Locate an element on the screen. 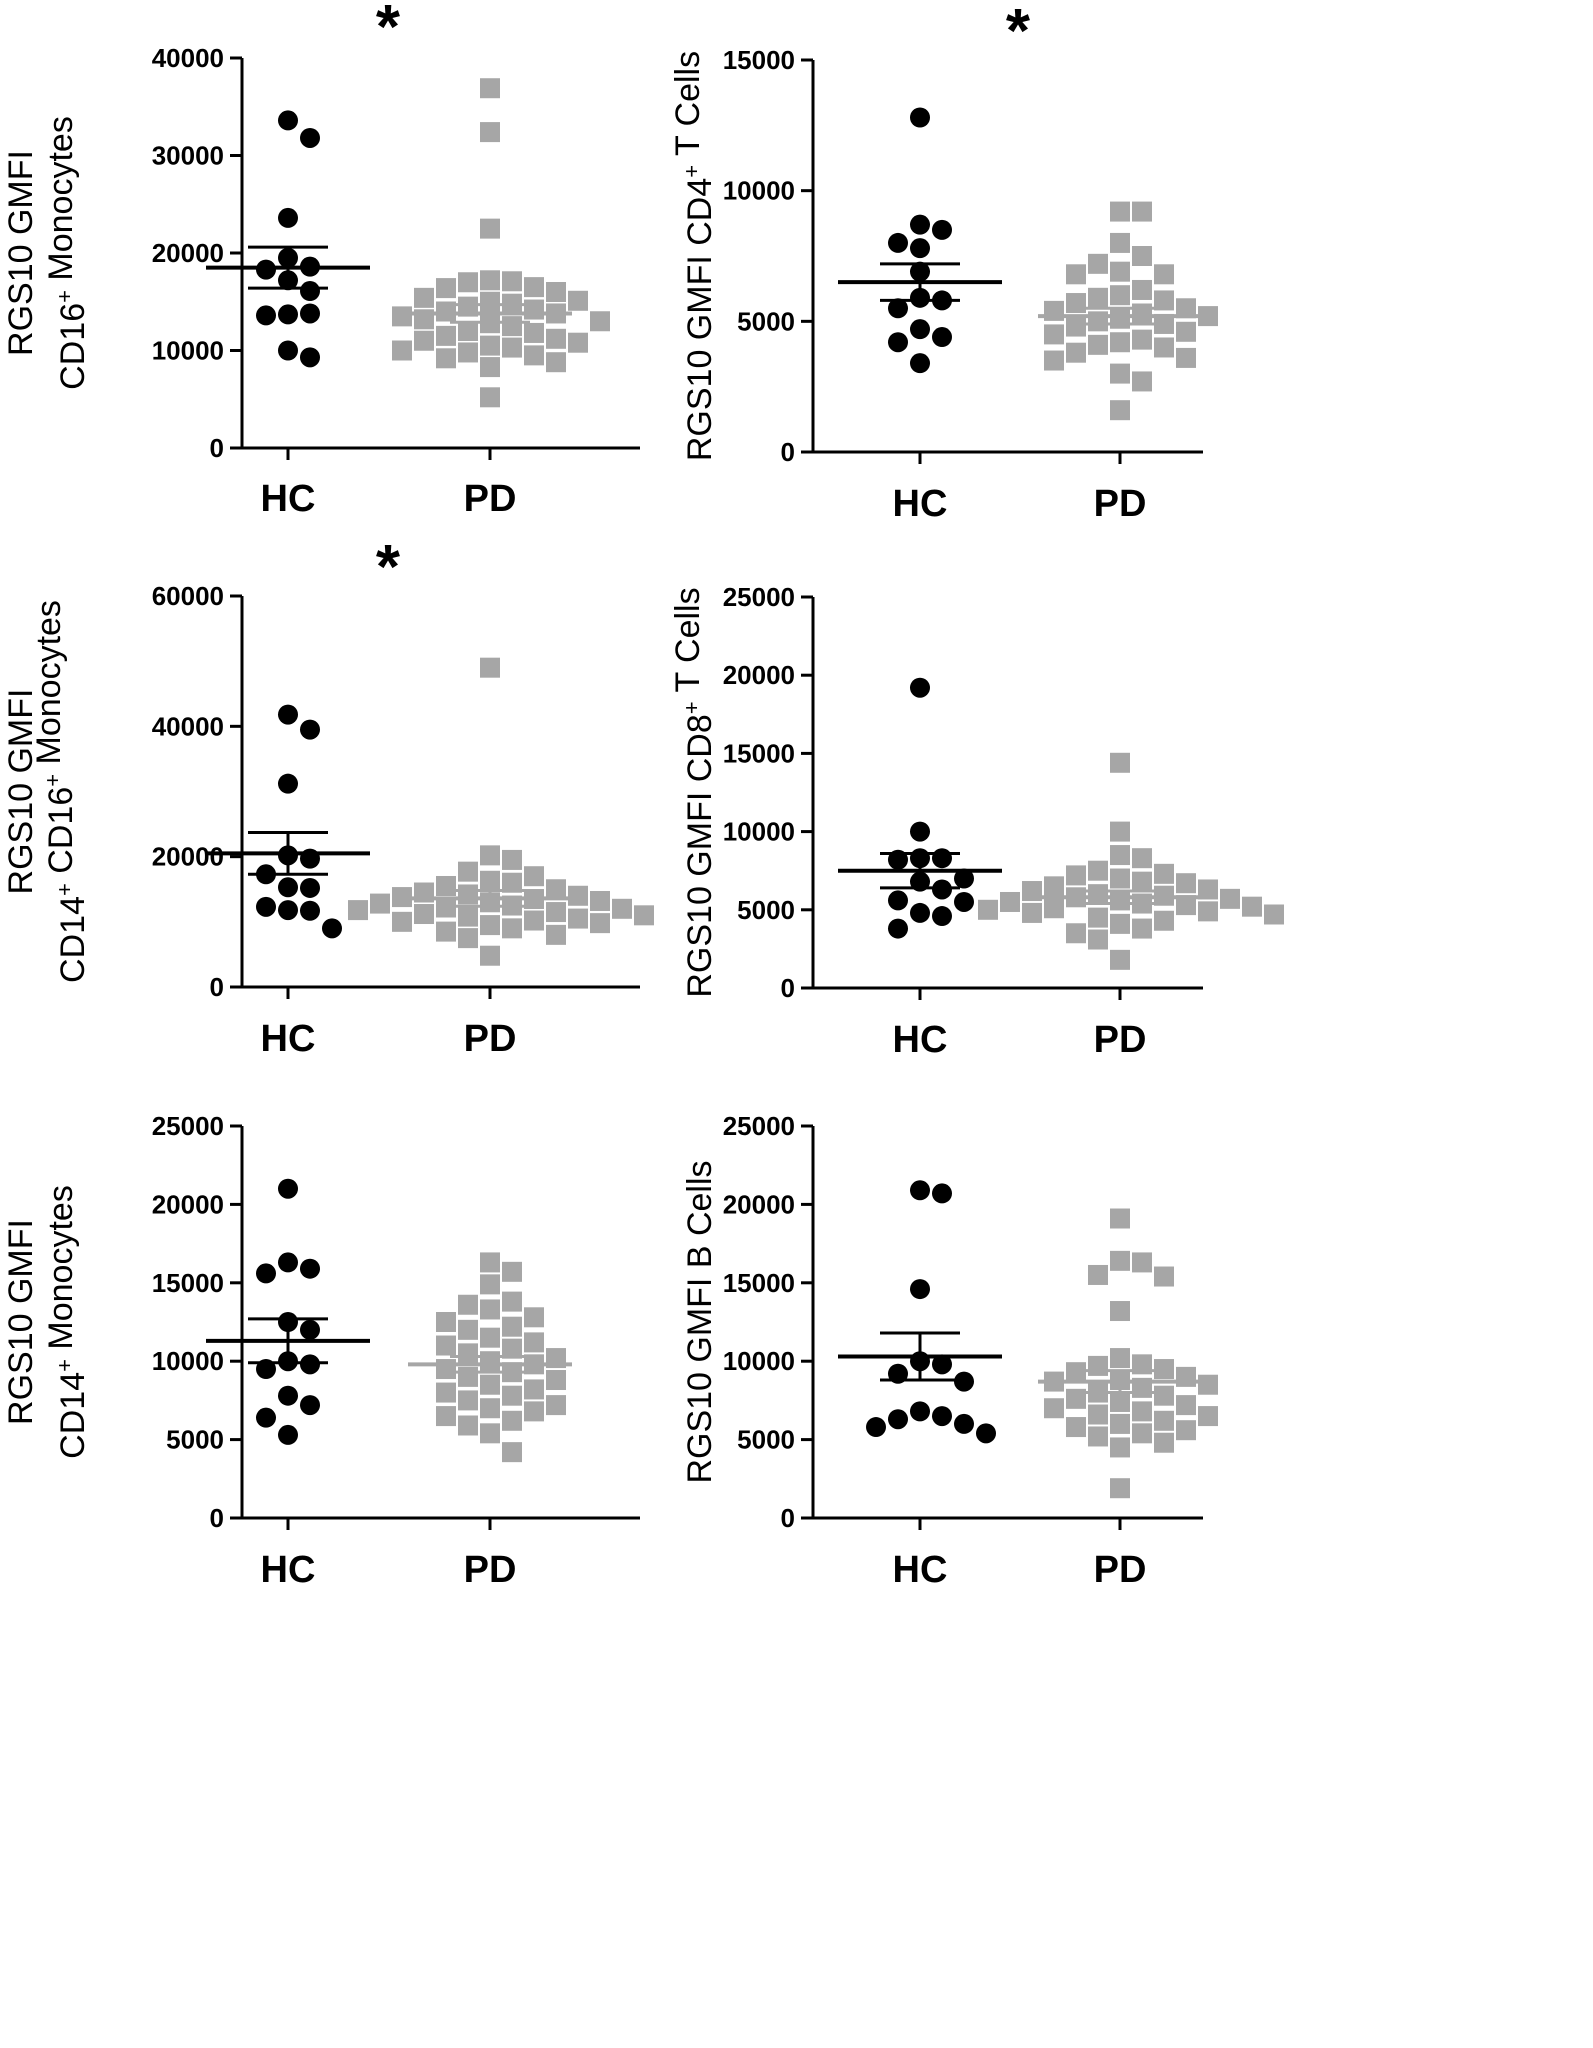  y-axis-label-segment: RGS10 GMFI B Cells is located at coordinates (700, 1321).